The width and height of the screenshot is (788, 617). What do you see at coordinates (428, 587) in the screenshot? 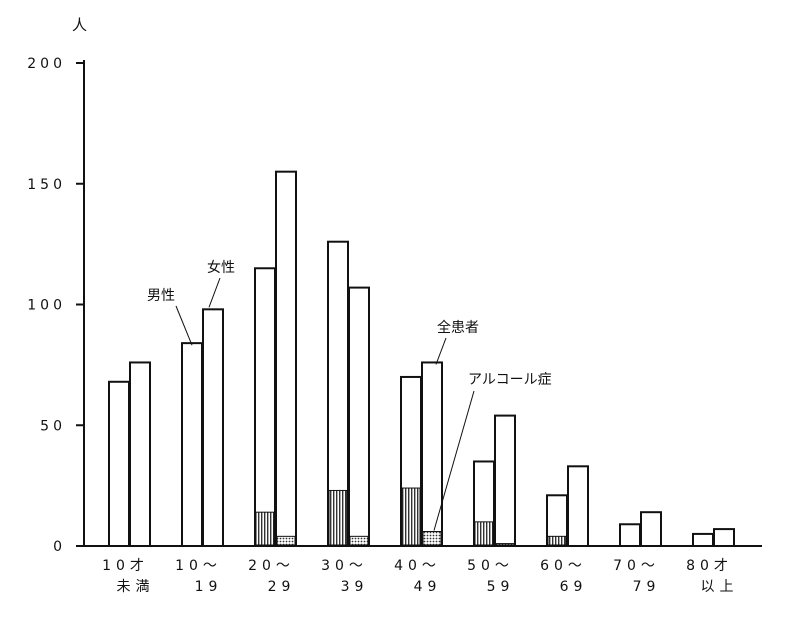
I see `x-category-label: 49` at bounding box center [428, 587].